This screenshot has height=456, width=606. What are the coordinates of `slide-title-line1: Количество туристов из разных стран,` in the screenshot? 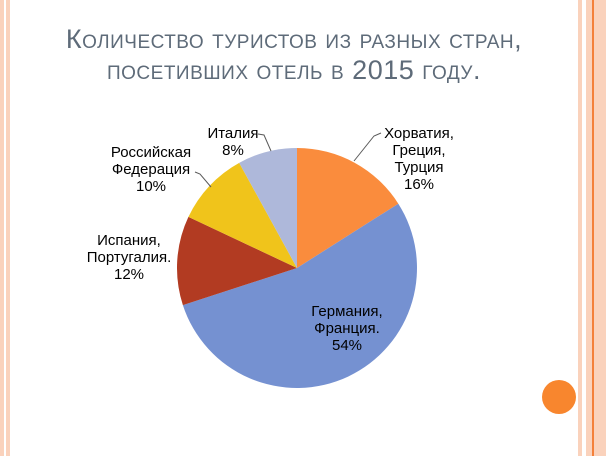 It's located at (294, 39).